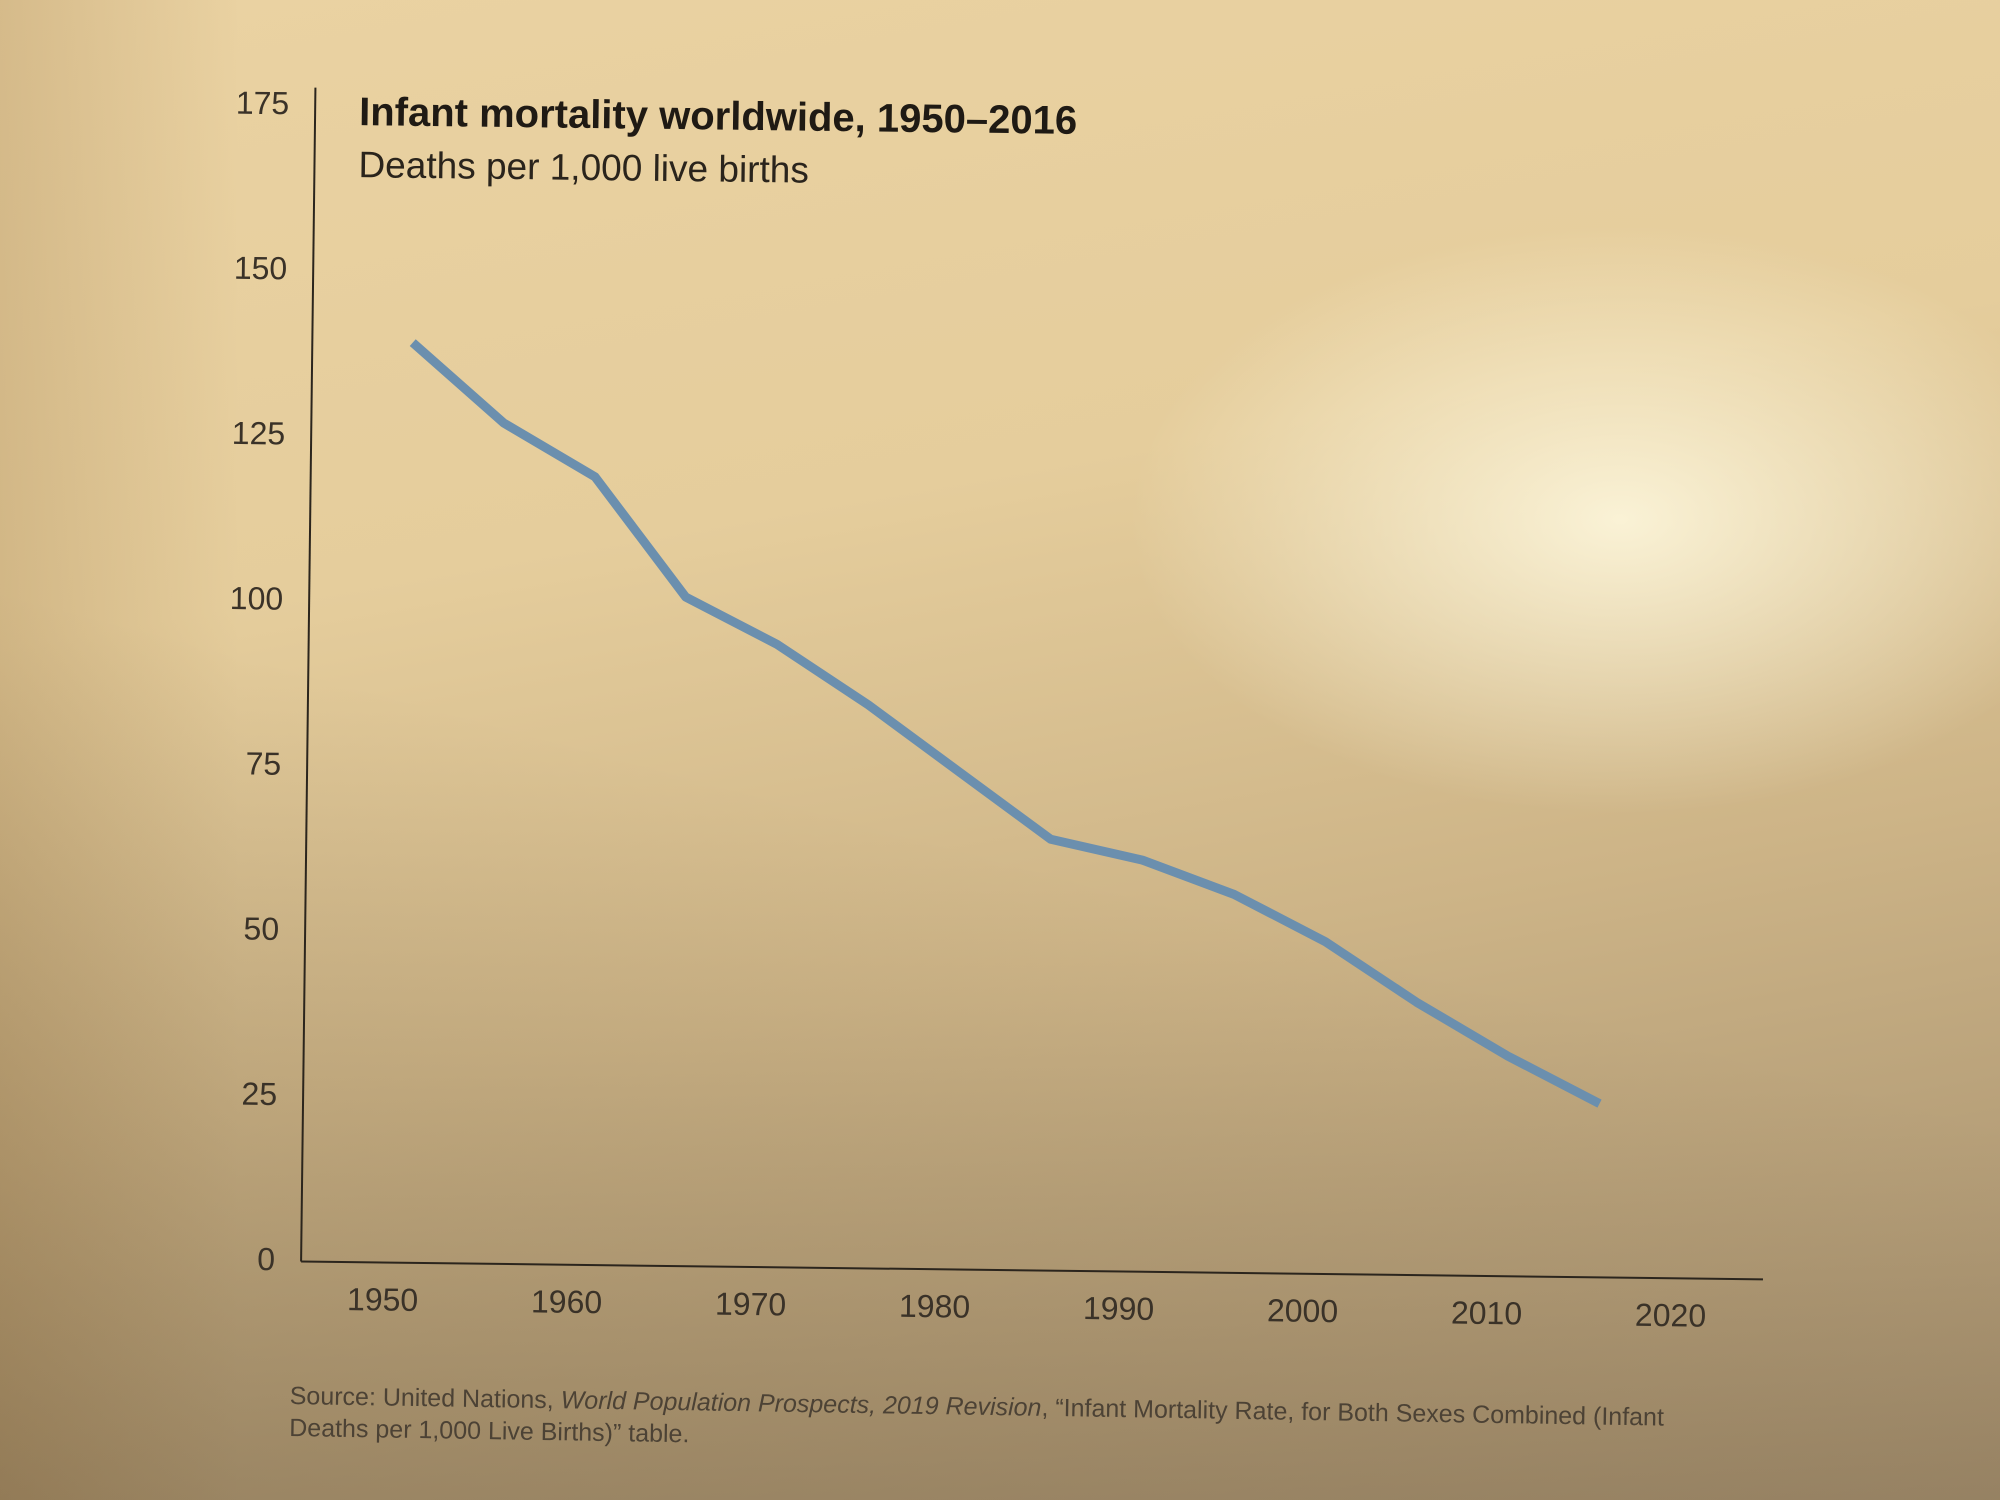 The width and height of the screenshot is (2000, 1500). What do you see at coordinates (383, 1299) in the screenshot?
I see `x-tick-label: 1950` at bounding box center [383, 1299].